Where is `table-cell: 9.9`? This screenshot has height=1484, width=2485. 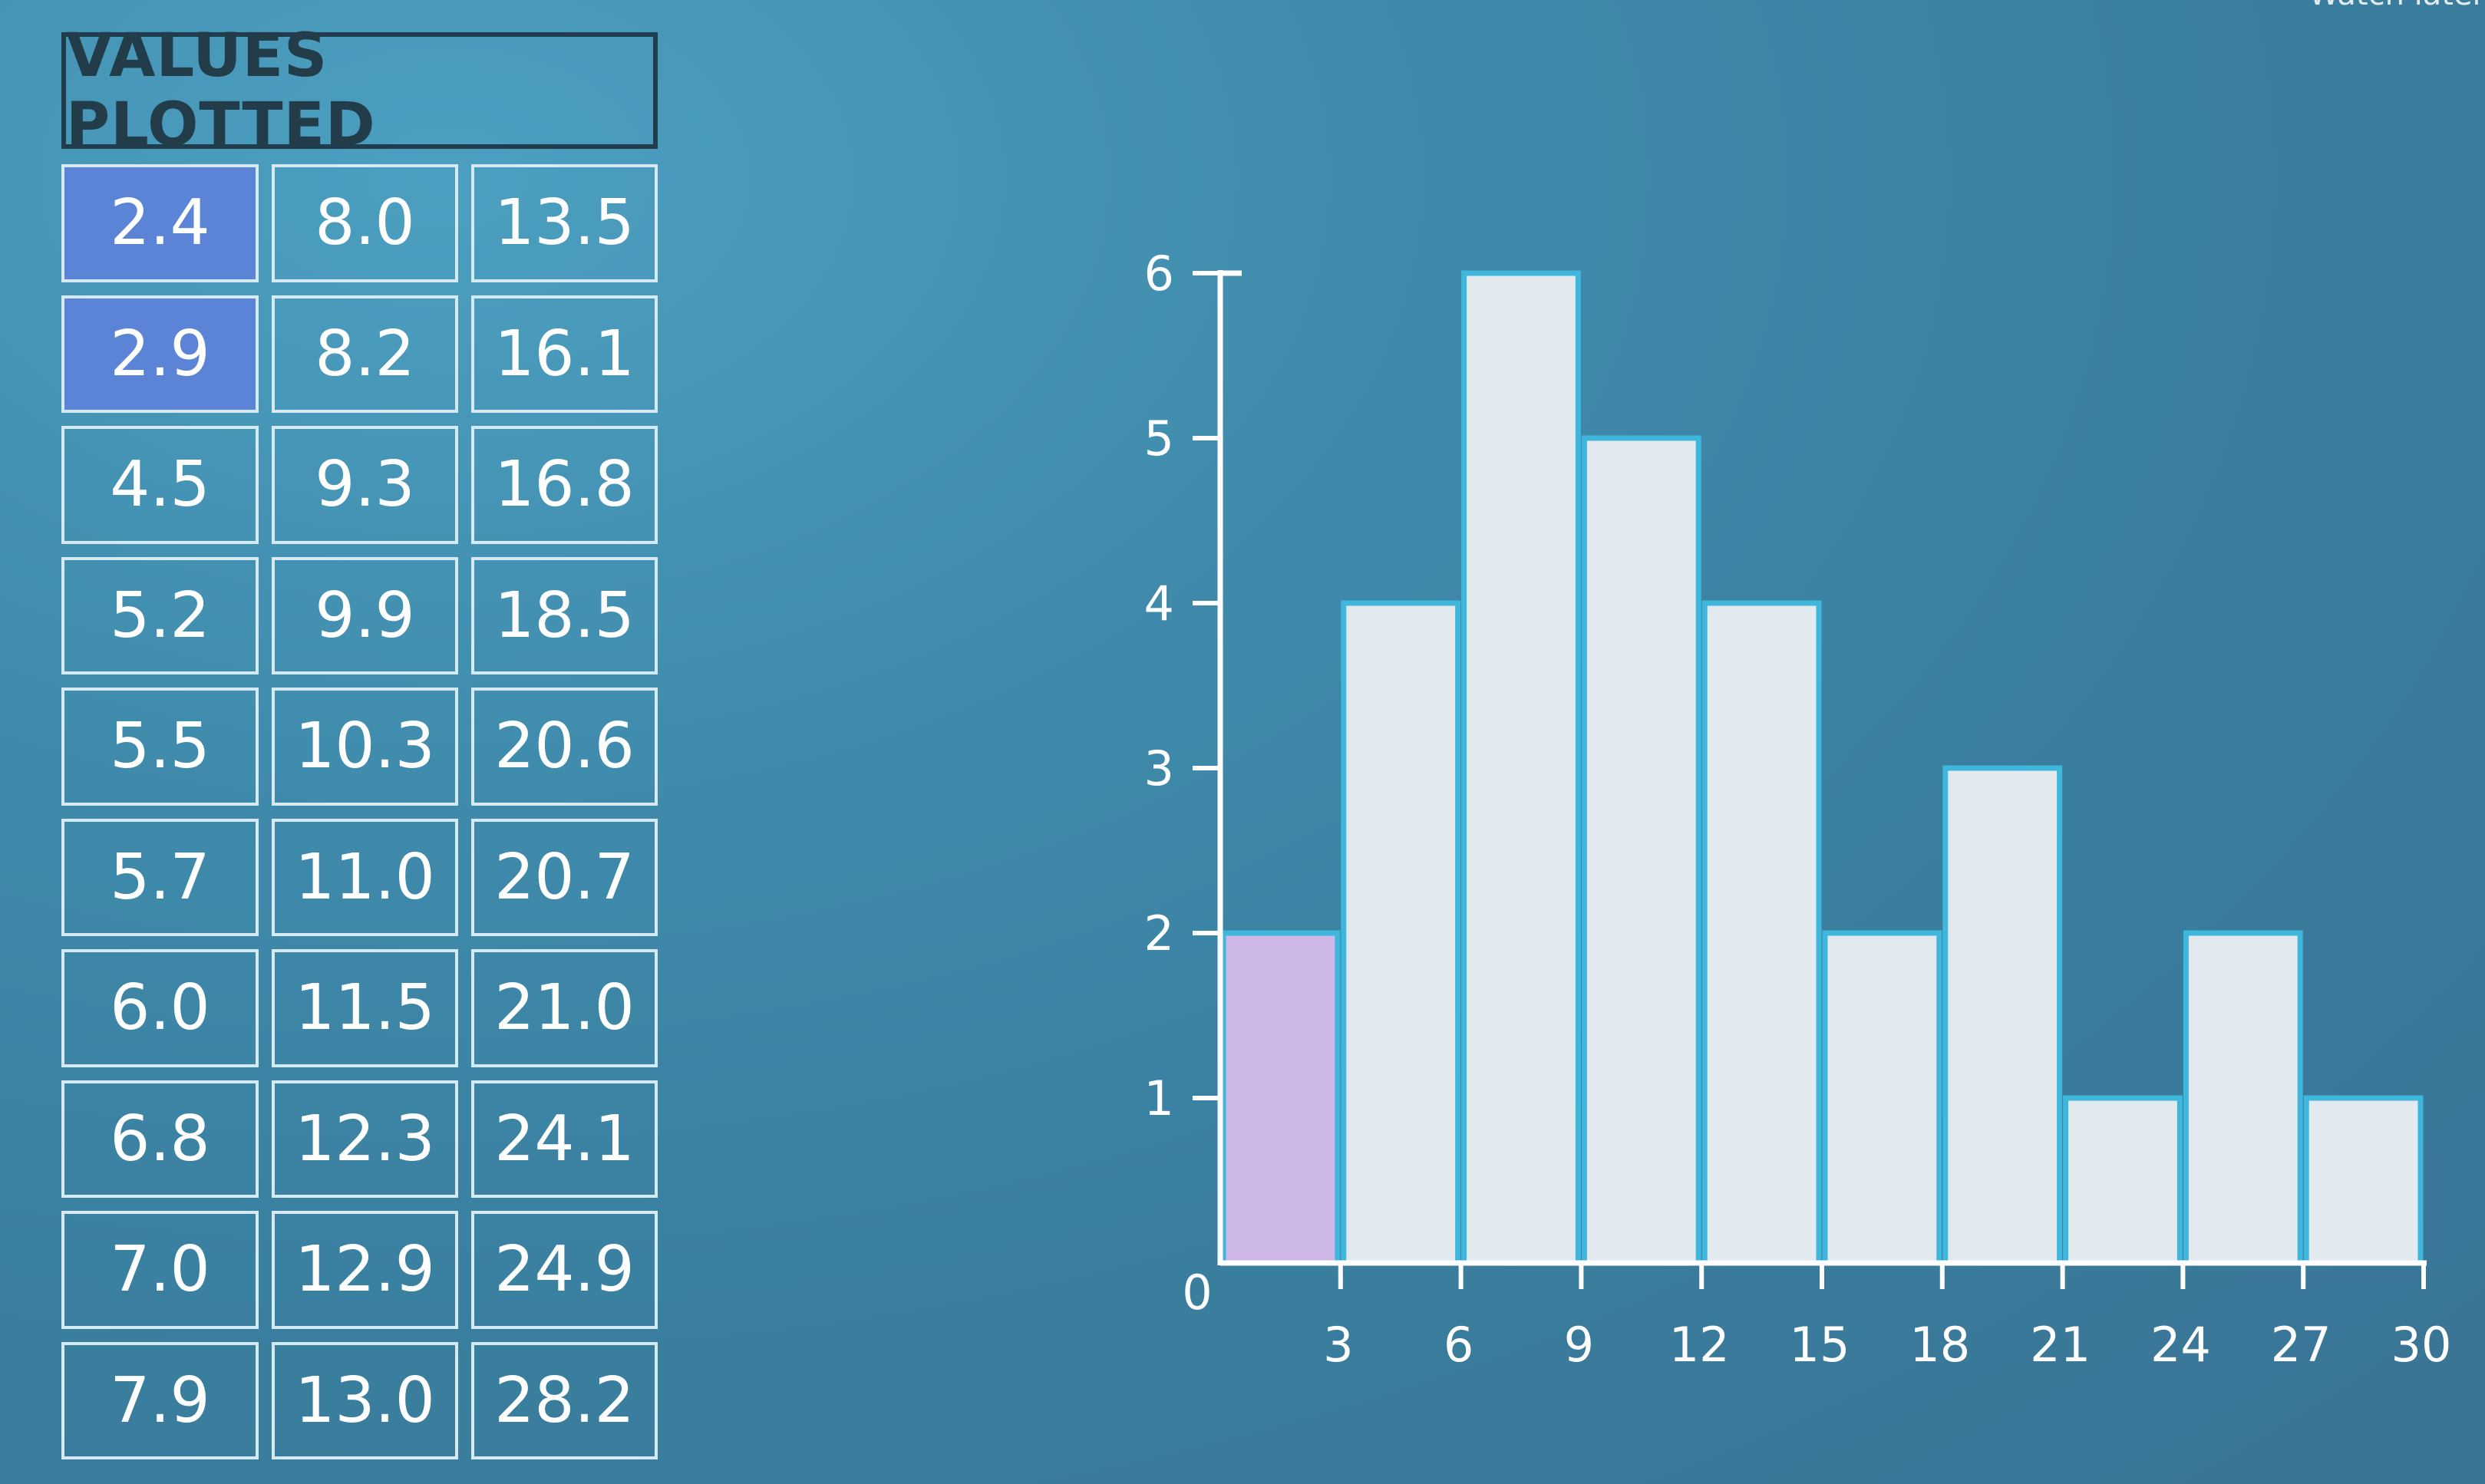
table-cell: 9.9 is located at coordinates (365, 615).